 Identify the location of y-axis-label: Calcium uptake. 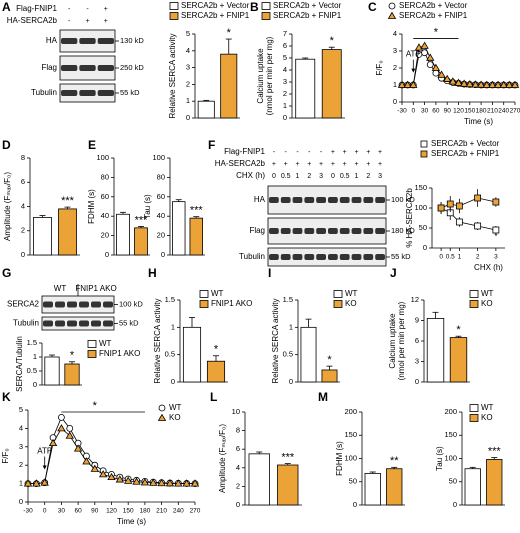
(392, 341).